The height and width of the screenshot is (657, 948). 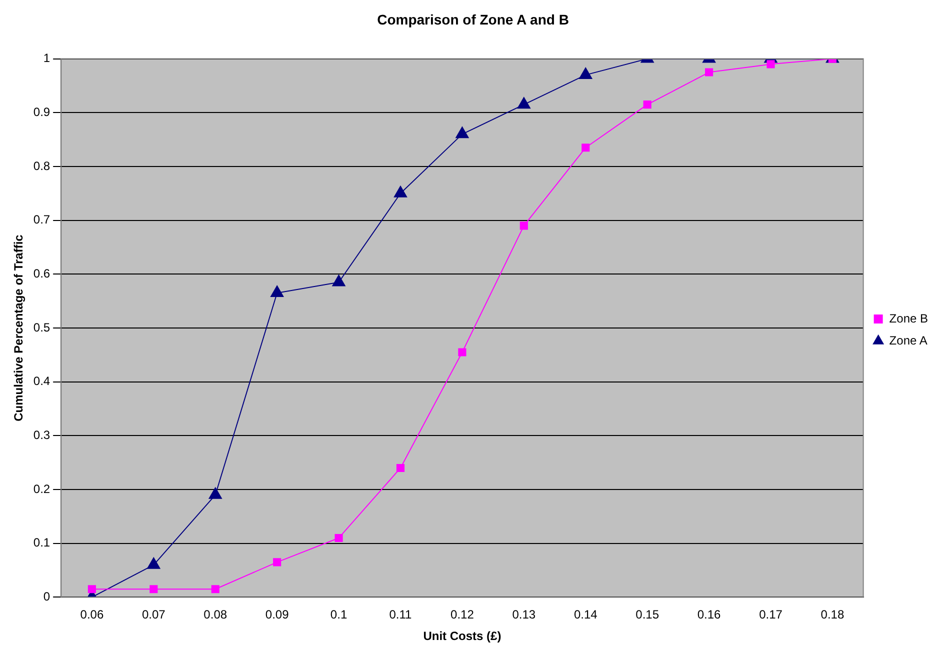 What do you see at coordinates (46, 597) in the screenshot?
I see `y-tick-label: 0` at bounding box center [46, 597].